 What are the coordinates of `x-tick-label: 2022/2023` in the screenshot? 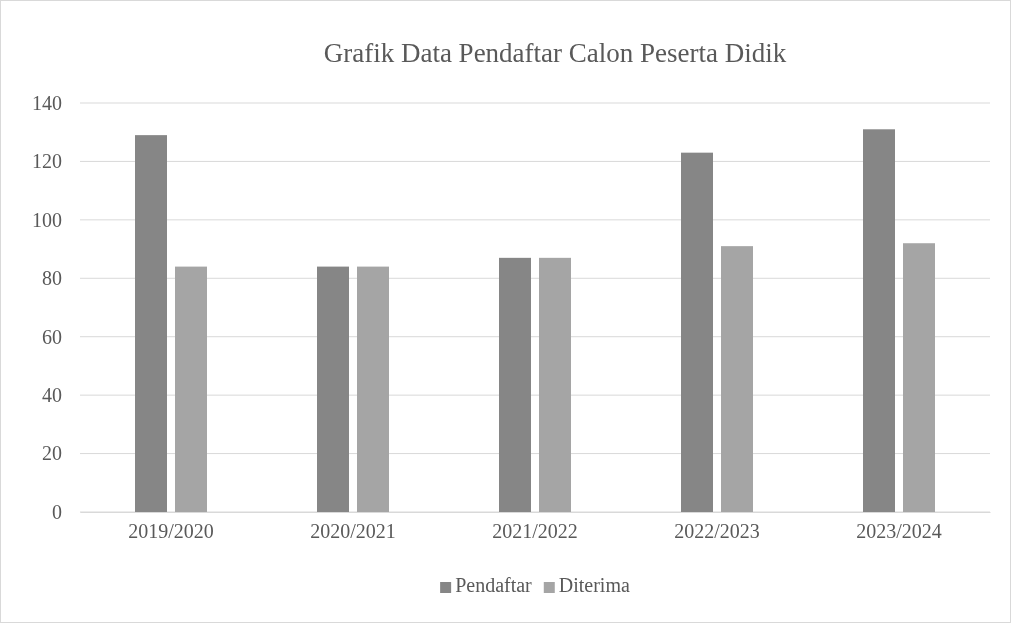 It's located at (717, 531).